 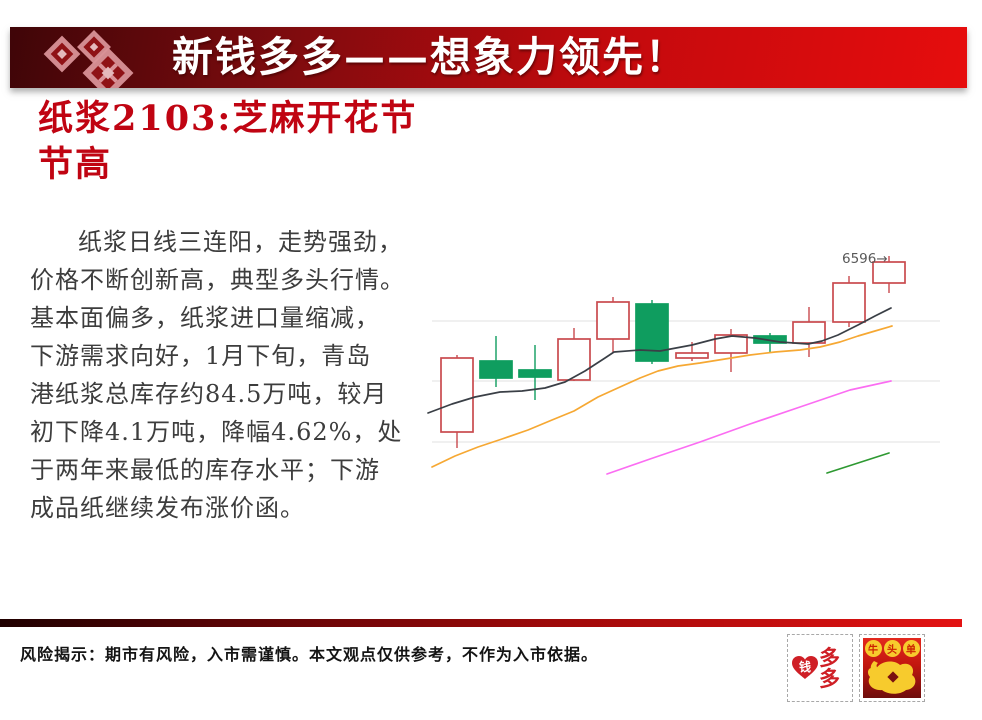 I want to click on footer-divider, so click(x=481, y=623).